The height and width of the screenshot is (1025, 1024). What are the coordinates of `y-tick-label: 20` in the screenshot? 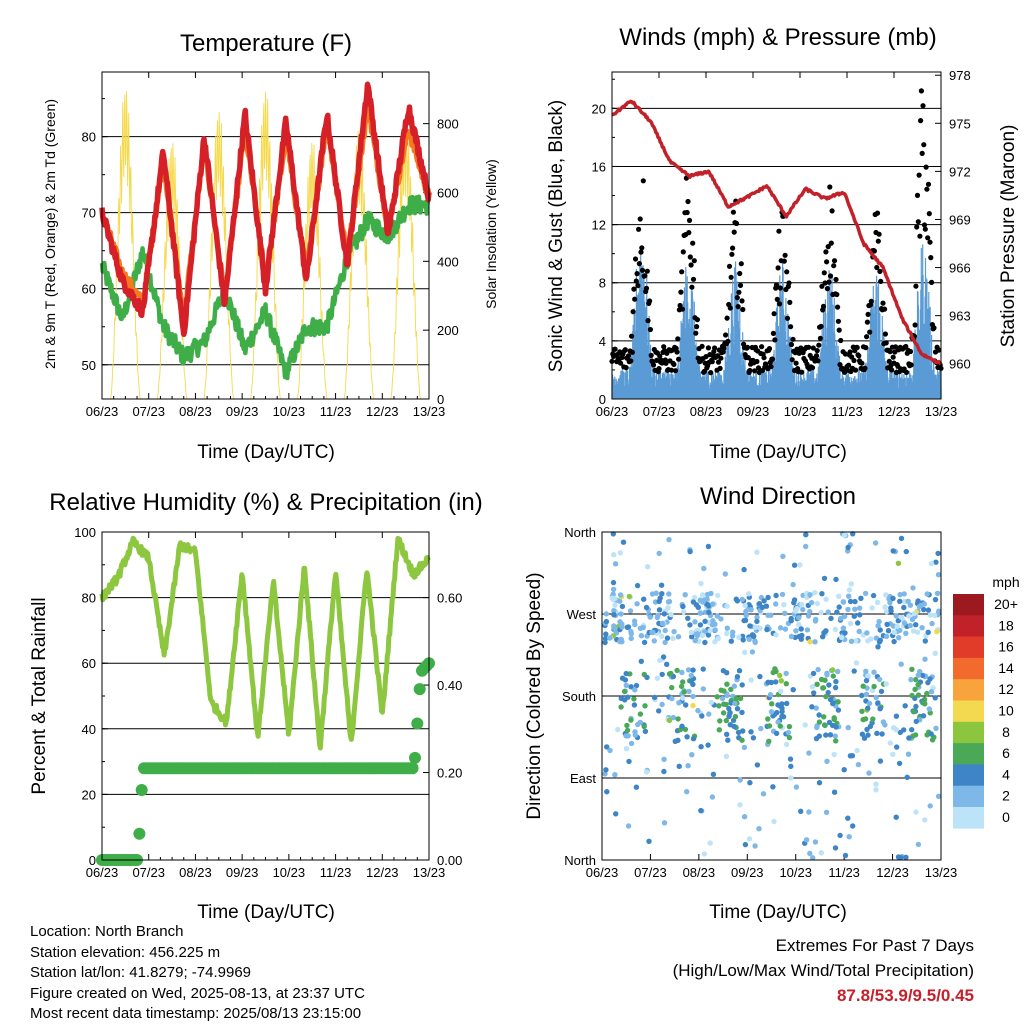 It's located at (599, 108).